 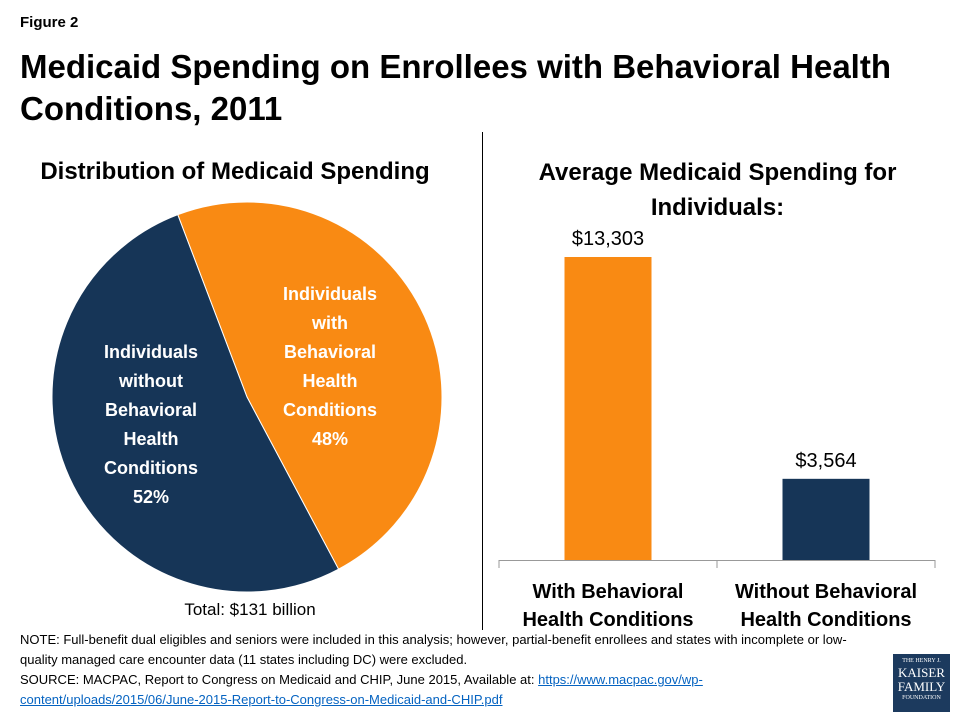 What do you see at coordinates (921, 683) in the screenshot?
I see `kff-logo: THE HENRY J. KAISER FAMILY FOUNDATION` at bounding box center [921, 683].